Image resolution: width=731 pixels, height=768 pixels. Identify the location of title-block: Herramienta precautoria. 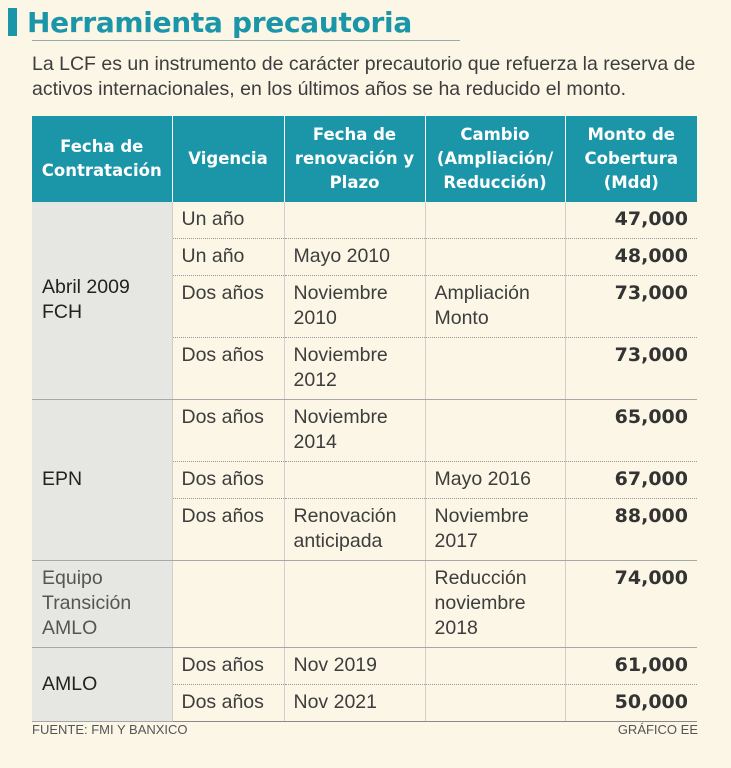
(210, 22).